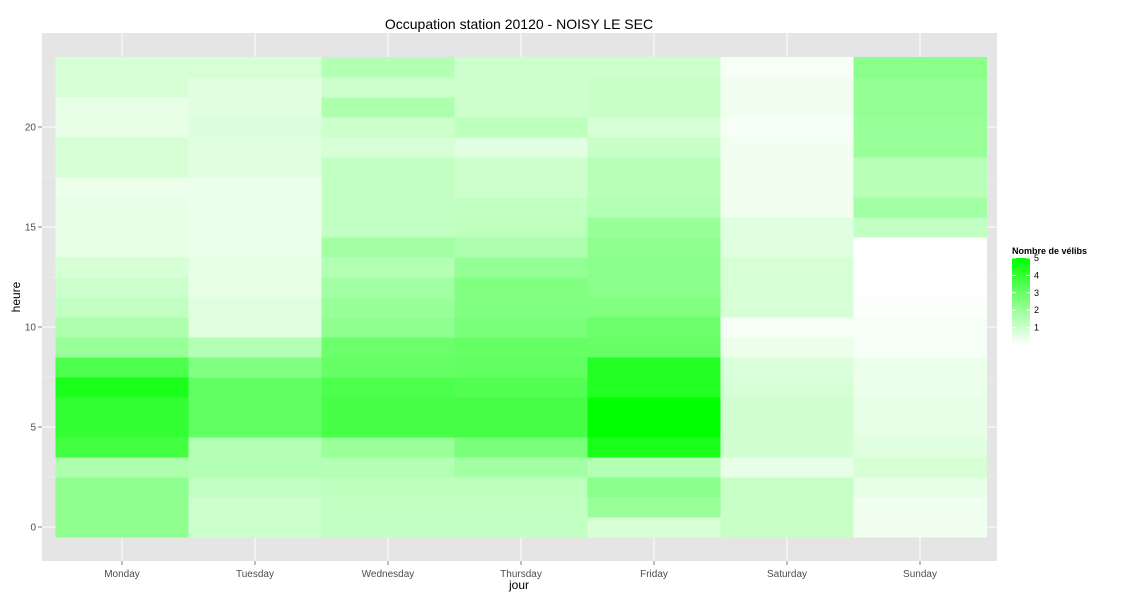  I want to click on y-tick-label: 20, so click(31, 128).